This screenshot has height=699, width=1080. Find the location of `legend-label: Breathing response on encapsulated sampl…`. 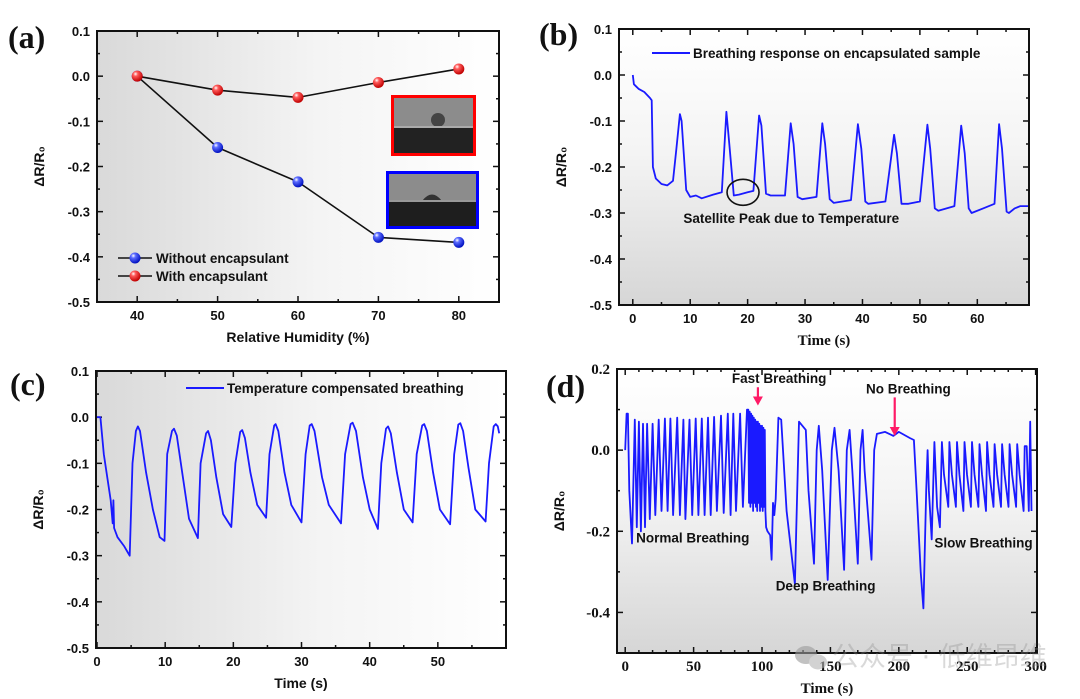

legend-label: Breathing response on encapsulated sampl… is located at coordinates (837, 53).